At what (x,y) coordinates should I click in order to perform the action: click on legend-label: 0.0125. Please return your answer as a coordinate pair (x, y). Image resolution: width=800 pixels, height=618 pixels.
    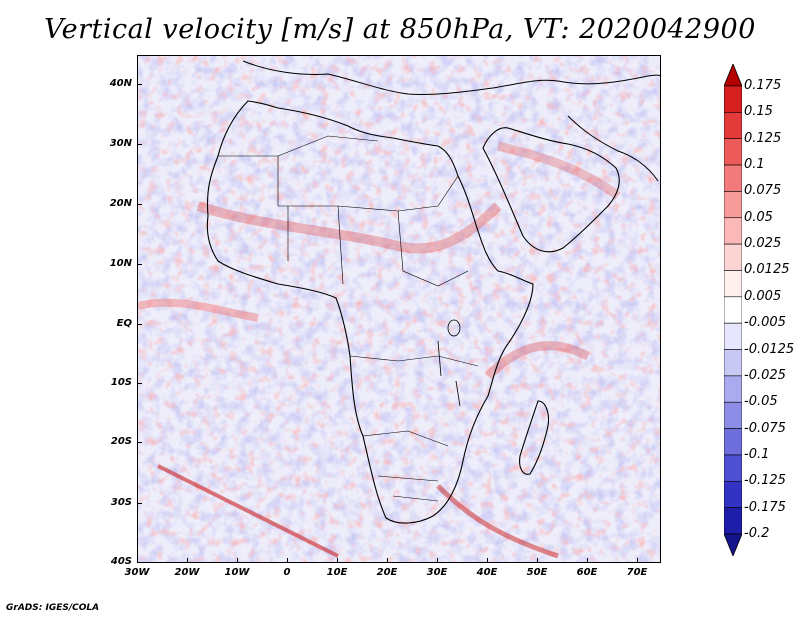
    Looking at the image, I should click on (767, 270).